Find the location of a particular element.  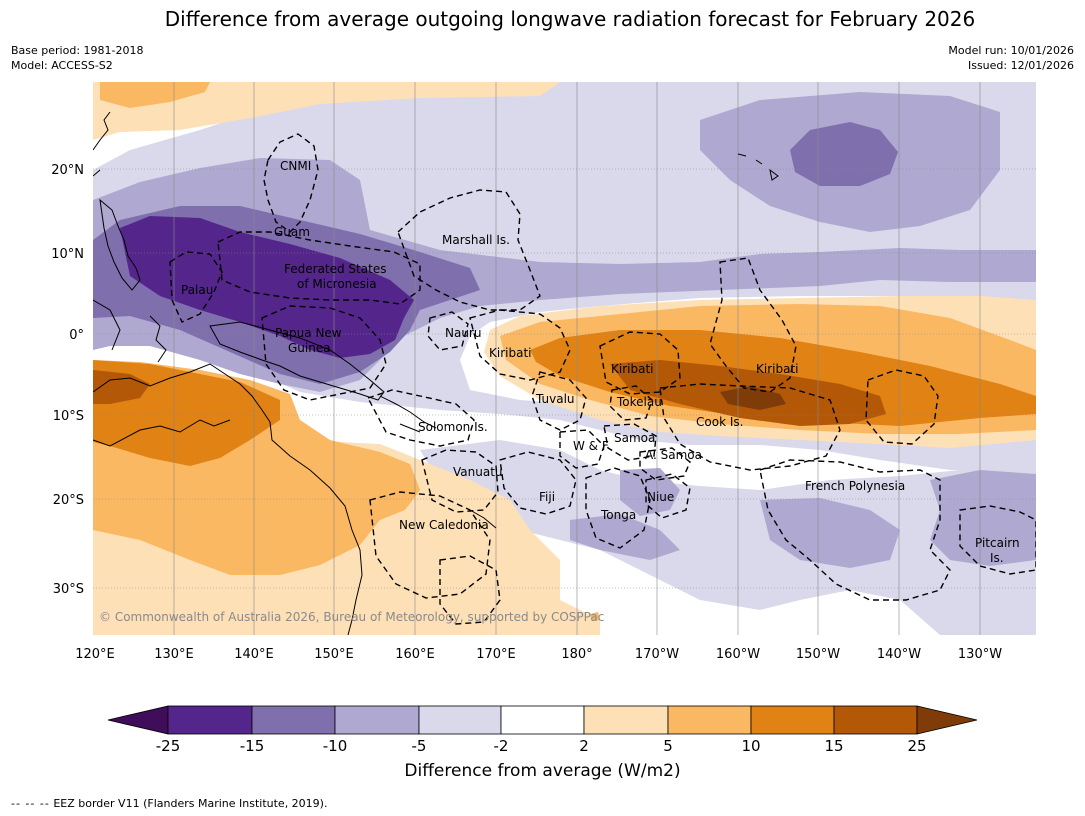

eez-line-islands-east is located at coordinates (902, 407).